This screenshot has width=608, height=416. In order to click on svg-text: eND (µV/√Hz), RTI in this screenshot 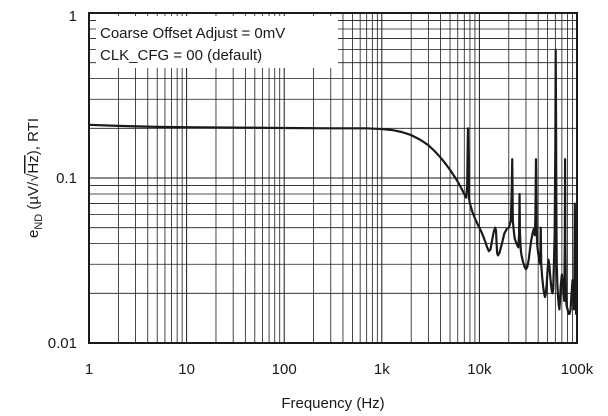, I will do `click(35, 178)`.